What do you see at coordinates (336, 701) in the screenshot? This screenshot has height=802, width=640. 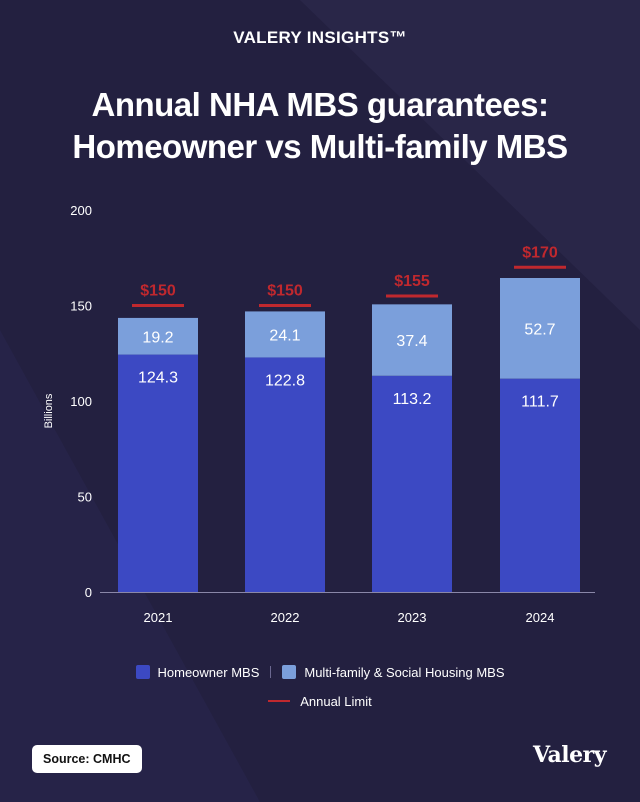 I see `legend-label-annual-limit: Annual Limit` at bounding box center [336, 701].